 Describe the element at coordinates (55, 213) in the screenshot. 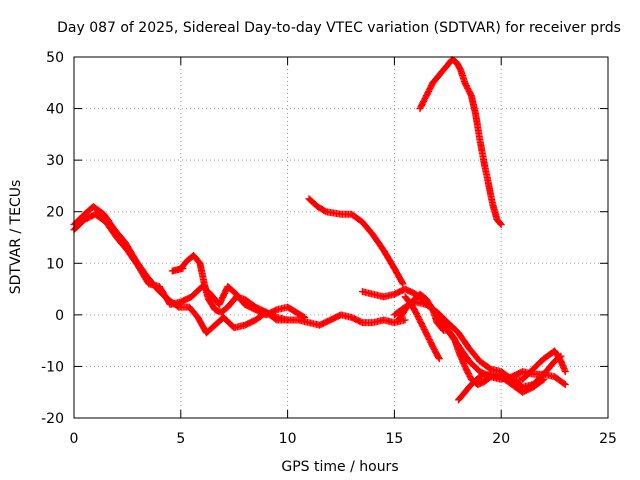

I see `y-tick-label: 20` at that location.